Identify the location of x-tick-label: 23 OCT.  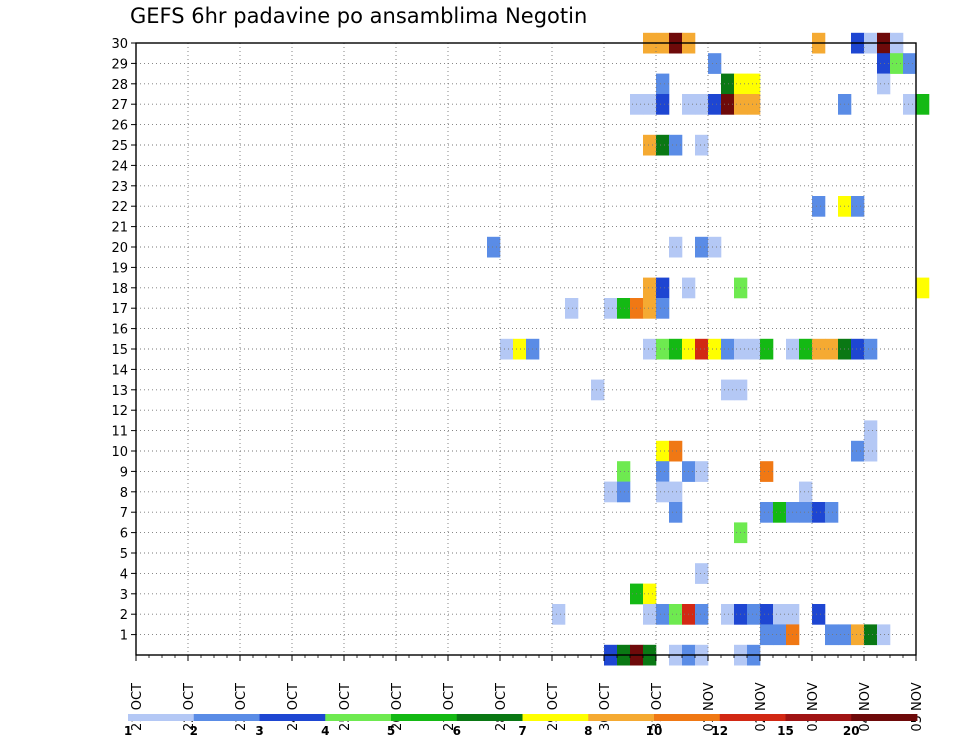
(241, 707).